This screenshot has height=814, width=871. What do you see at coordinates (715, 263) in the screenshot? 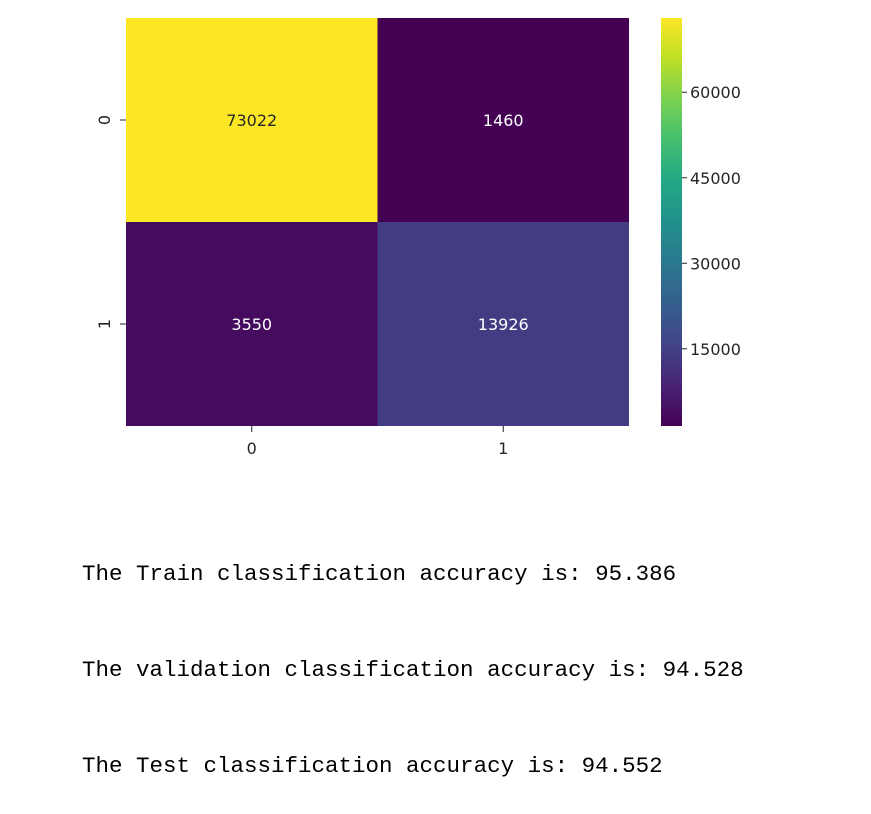
I see `colorbar-tick-label: 30000` at bounding box center [715, 263].